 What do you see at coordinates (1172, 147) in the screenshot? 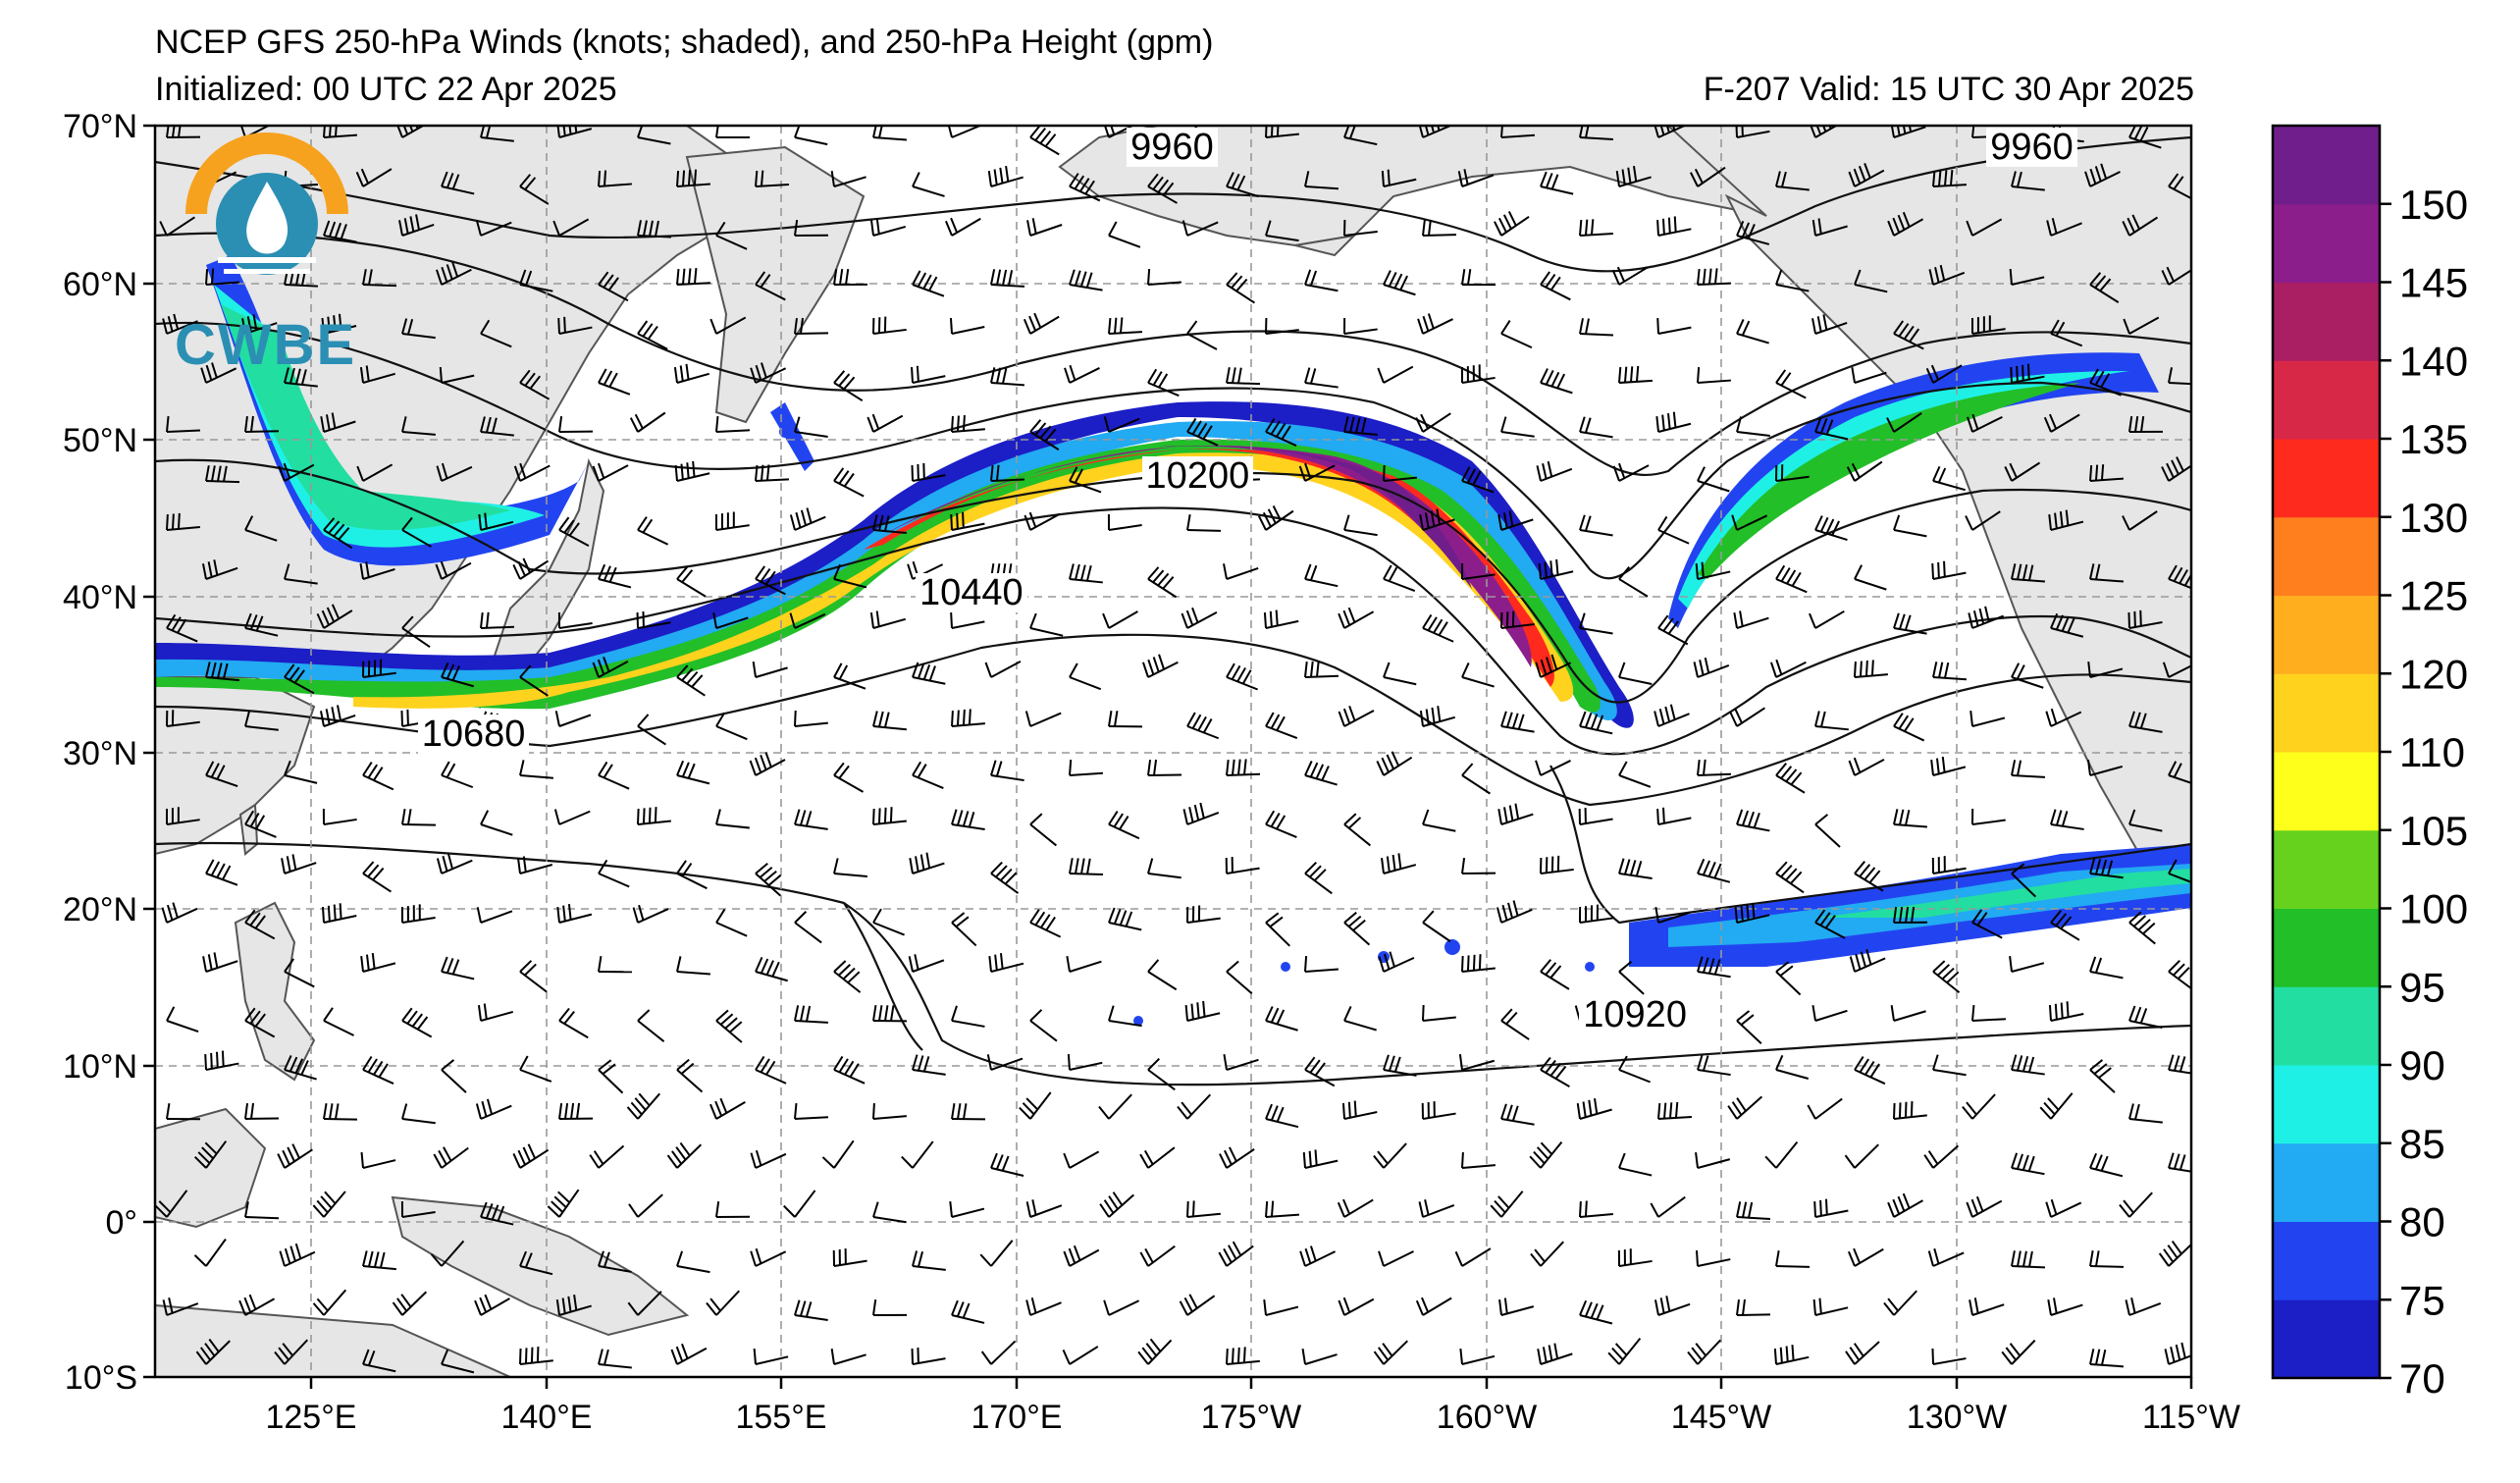
I see `contour-label: 9960` at bounding box center [1172, 147].